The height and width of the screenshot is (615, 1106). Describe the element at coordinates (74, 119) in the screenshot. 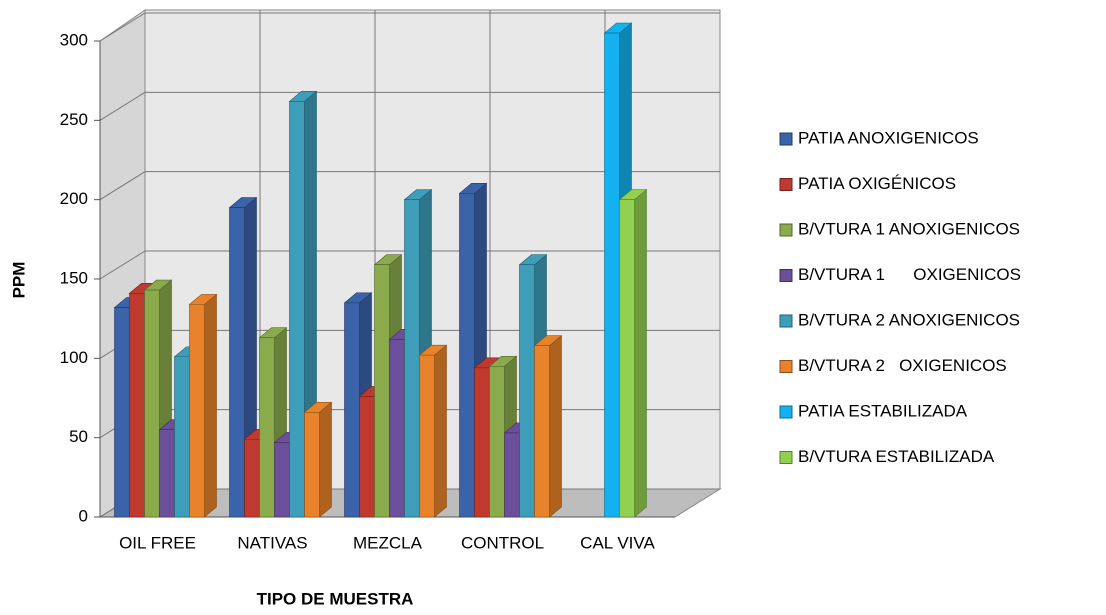

I see `y-tick-label: 250` at that location.